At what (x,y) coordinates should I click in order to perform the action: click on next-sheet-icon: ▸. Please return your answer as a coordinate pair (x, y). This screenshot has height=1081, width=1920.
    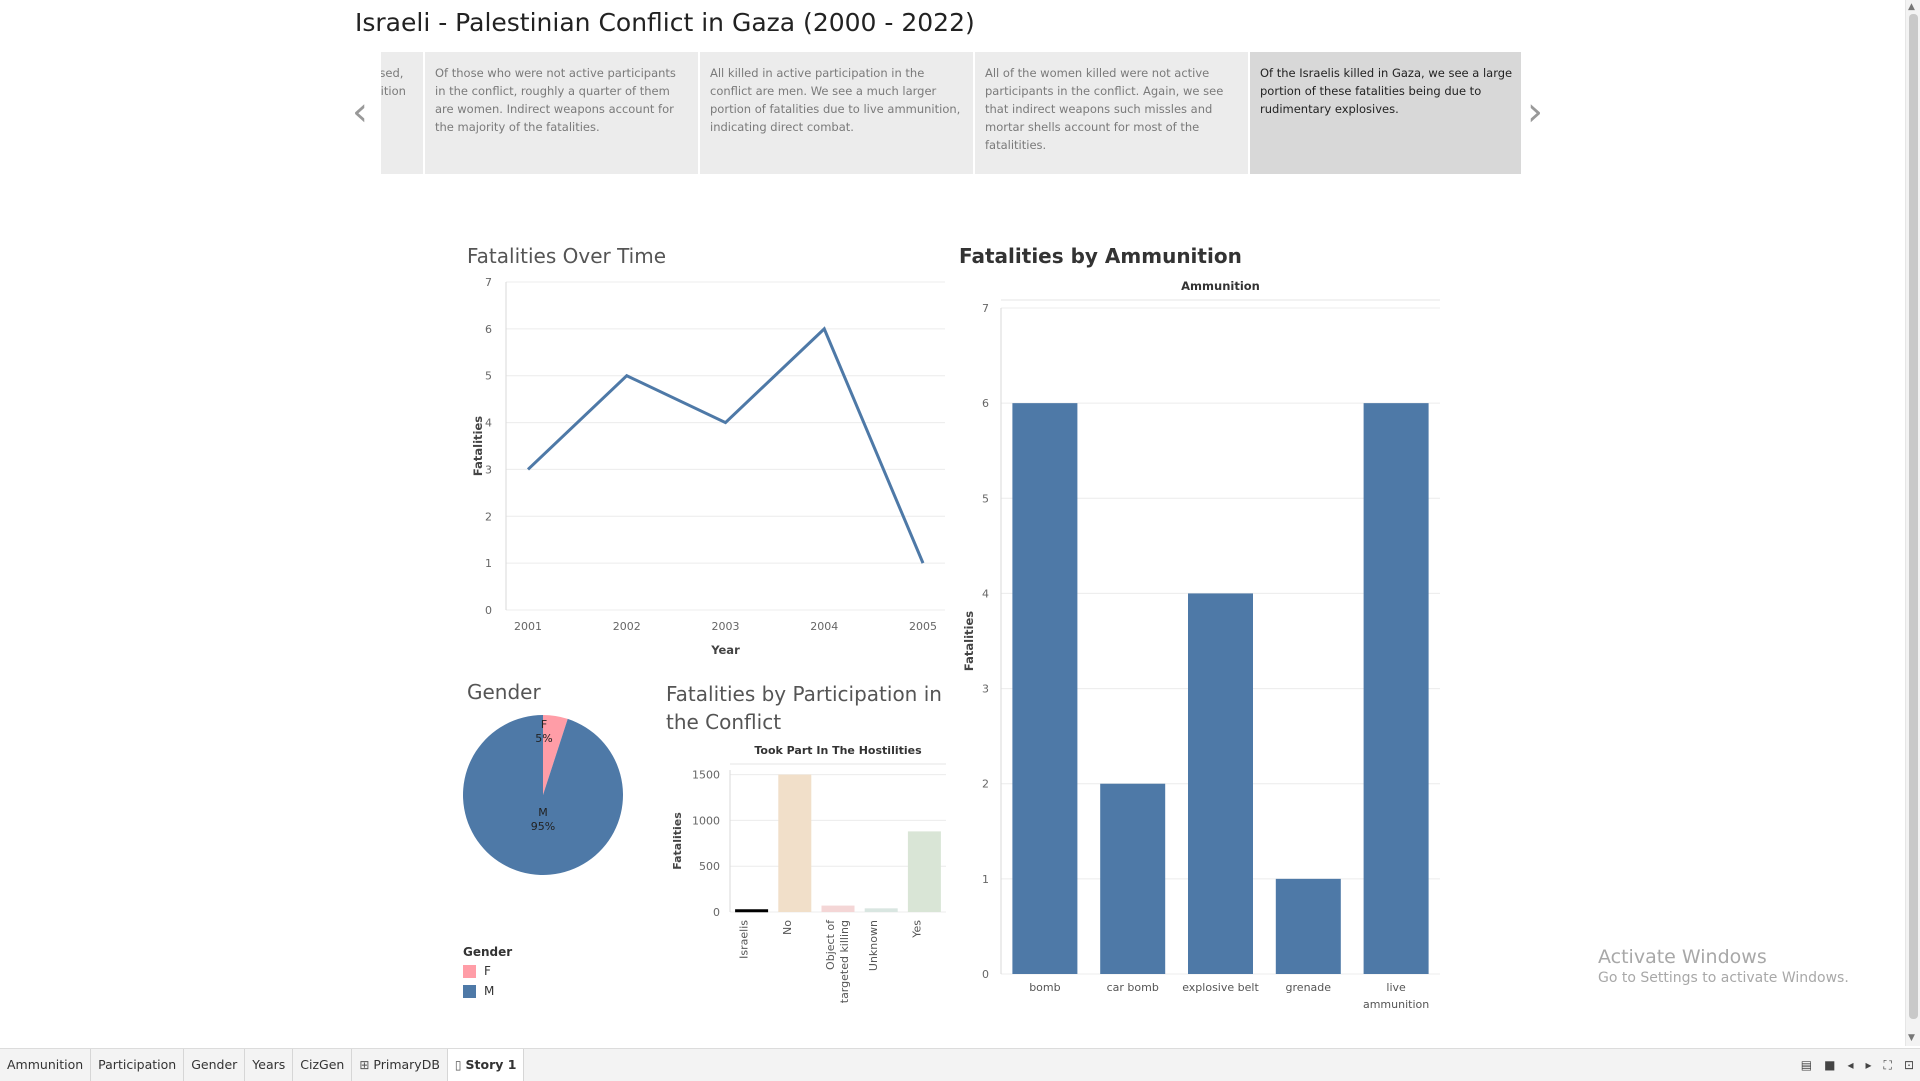
    Looking at the image, I should click on (1868, 1065).